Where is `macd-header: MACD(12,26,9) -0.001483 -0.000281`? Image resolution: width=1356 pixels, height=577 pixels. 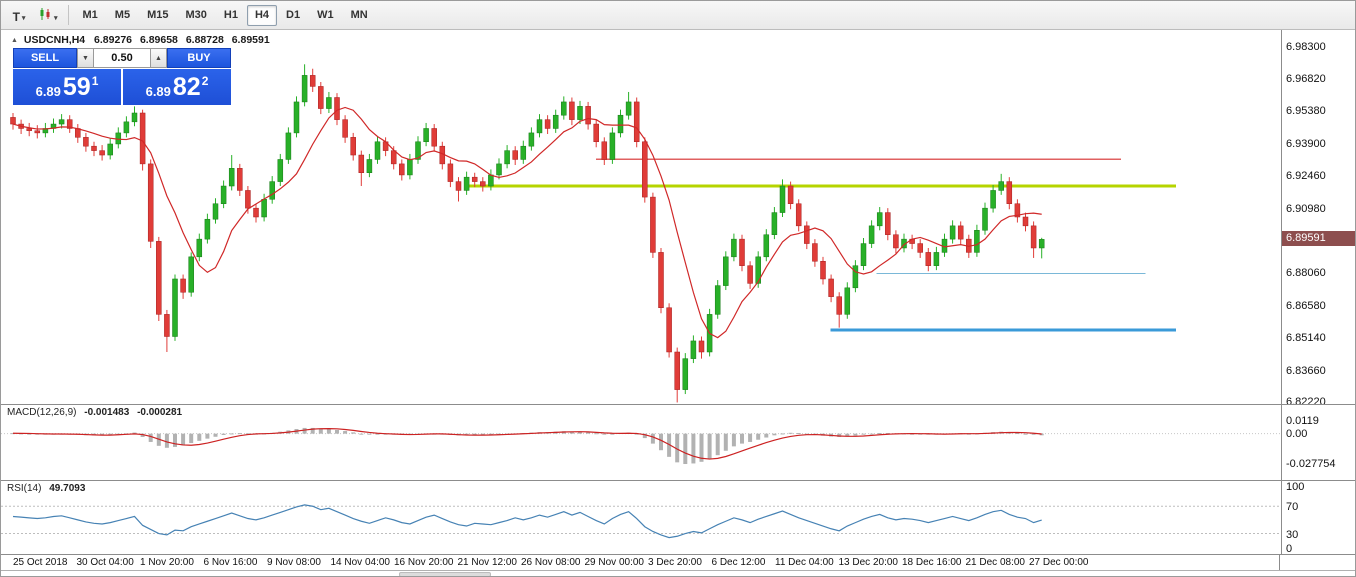
macd-header: MACD(12,26,9) -0.001483 -0.000281 is located at coordinates (94, 412).